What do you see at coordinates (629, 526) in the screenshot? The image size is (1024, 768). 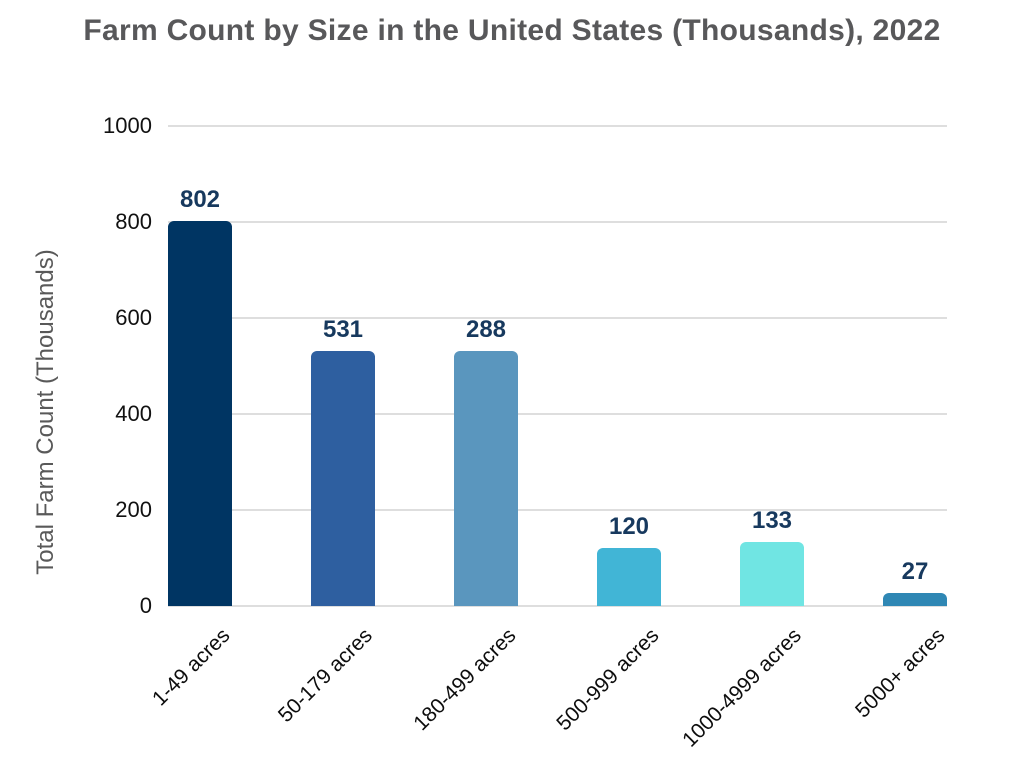 I see `bar-value-label: 120` at bounding box center [629, 526].